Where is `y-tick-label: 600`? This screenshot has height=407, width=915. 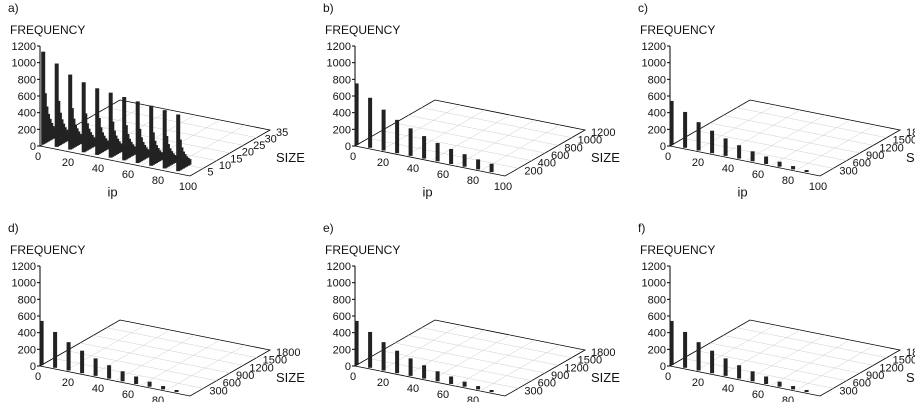 y-tick-label: 600 is located at coordinates (862, 384).